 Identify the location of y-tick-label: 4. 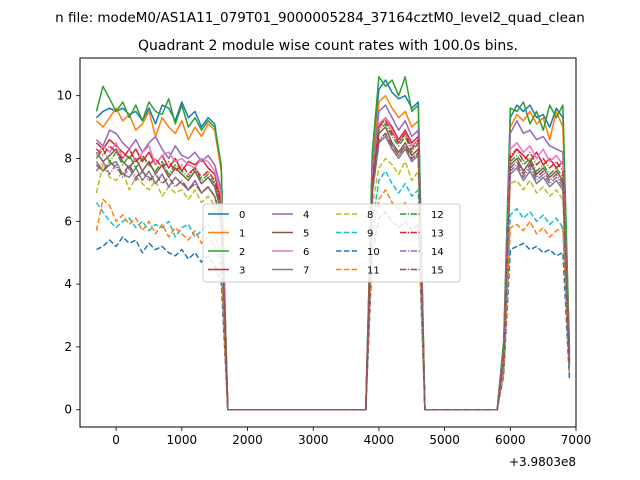
(68, 284).